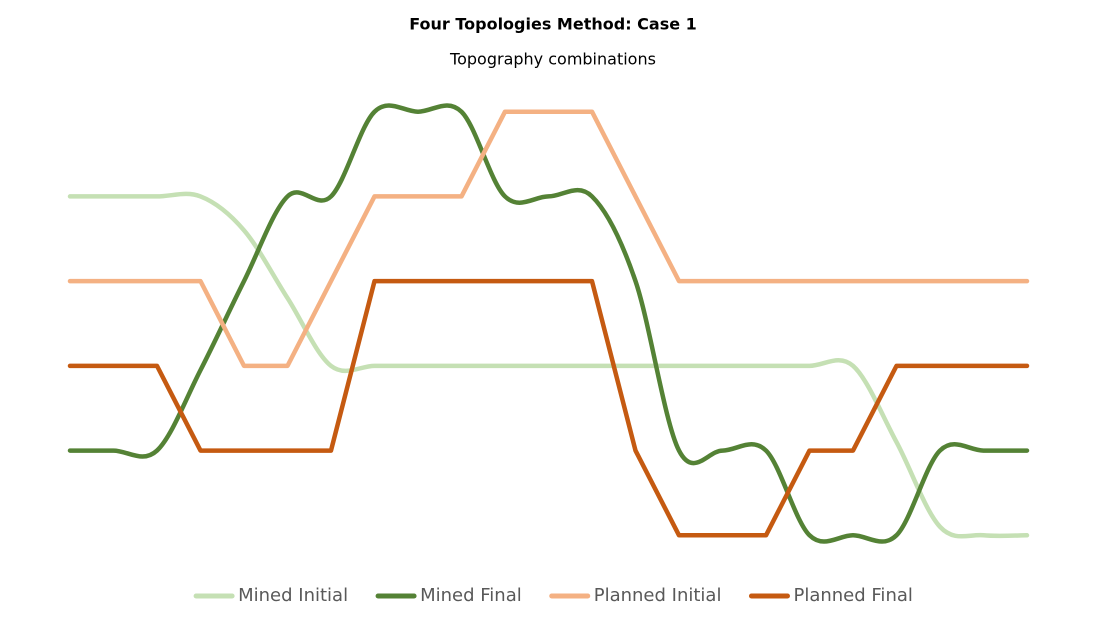 This screenshot has width=1107, height=623. I want to click on legend-label: Mined Final, so click(471, 595).